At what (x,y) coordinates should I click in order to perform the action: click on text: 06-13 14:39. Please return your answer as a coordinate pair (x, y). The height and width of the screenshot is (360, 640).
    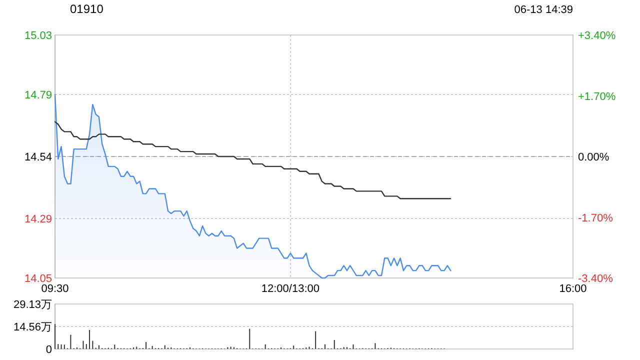
    Looking at the image, I should click on (543, 10).